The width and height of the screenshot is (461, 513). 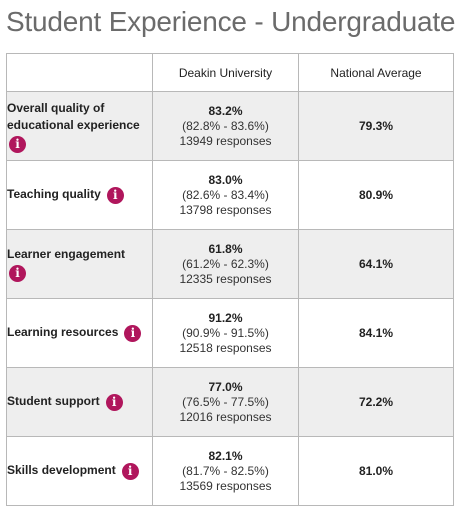 What do you see at coordinates (225, 317) in the screenshot?
I see `deakin-percentage: 91.2%` at bounding box center [225, 317].